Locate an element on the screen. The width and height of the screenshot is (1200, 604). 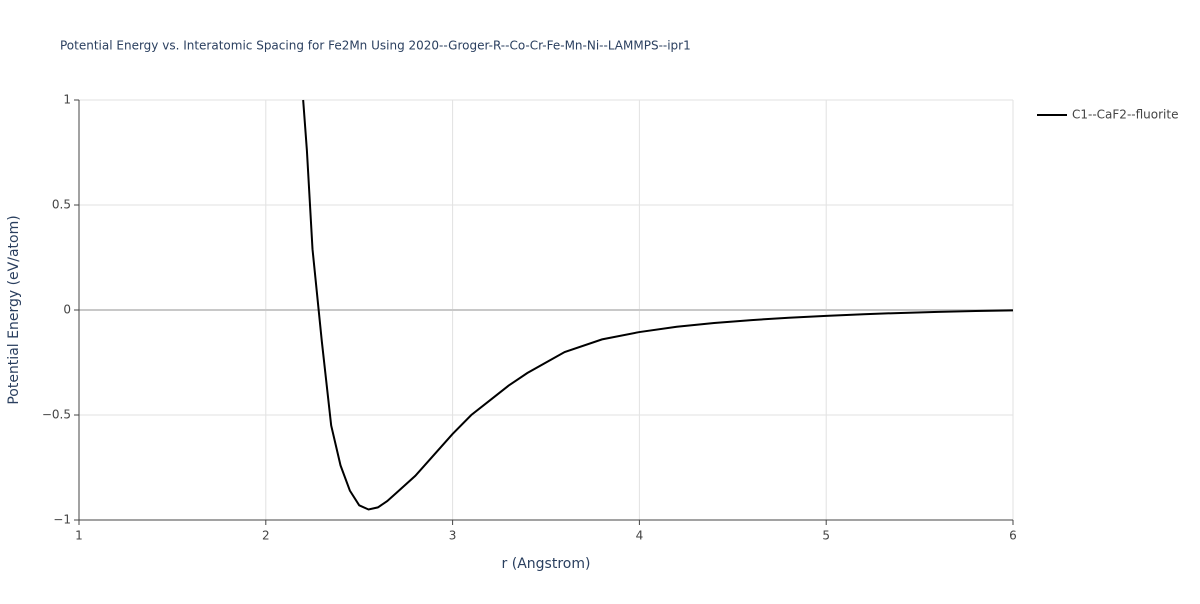
x-tick-label: 6 is located at coordinates (1013, 536).